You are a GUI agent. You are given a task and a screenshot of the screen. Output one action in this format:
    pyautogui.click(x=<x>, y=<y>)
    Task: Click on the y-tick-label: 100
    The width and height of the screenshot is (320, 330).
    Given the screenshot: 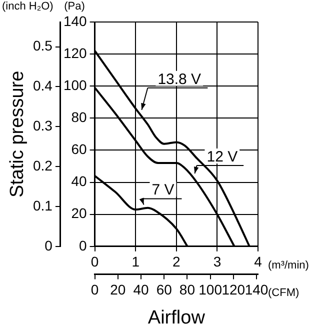 What is the action you would take?
    pyautogui.click(x=75, y=84)
    